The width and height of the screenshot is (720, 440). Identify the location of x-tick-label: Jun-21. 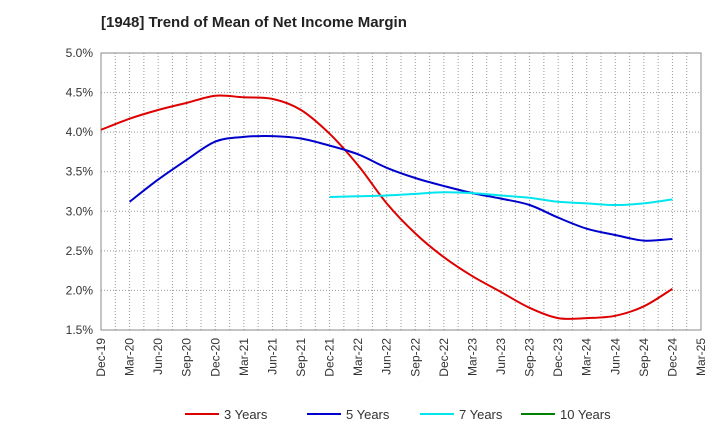
(272, 356).